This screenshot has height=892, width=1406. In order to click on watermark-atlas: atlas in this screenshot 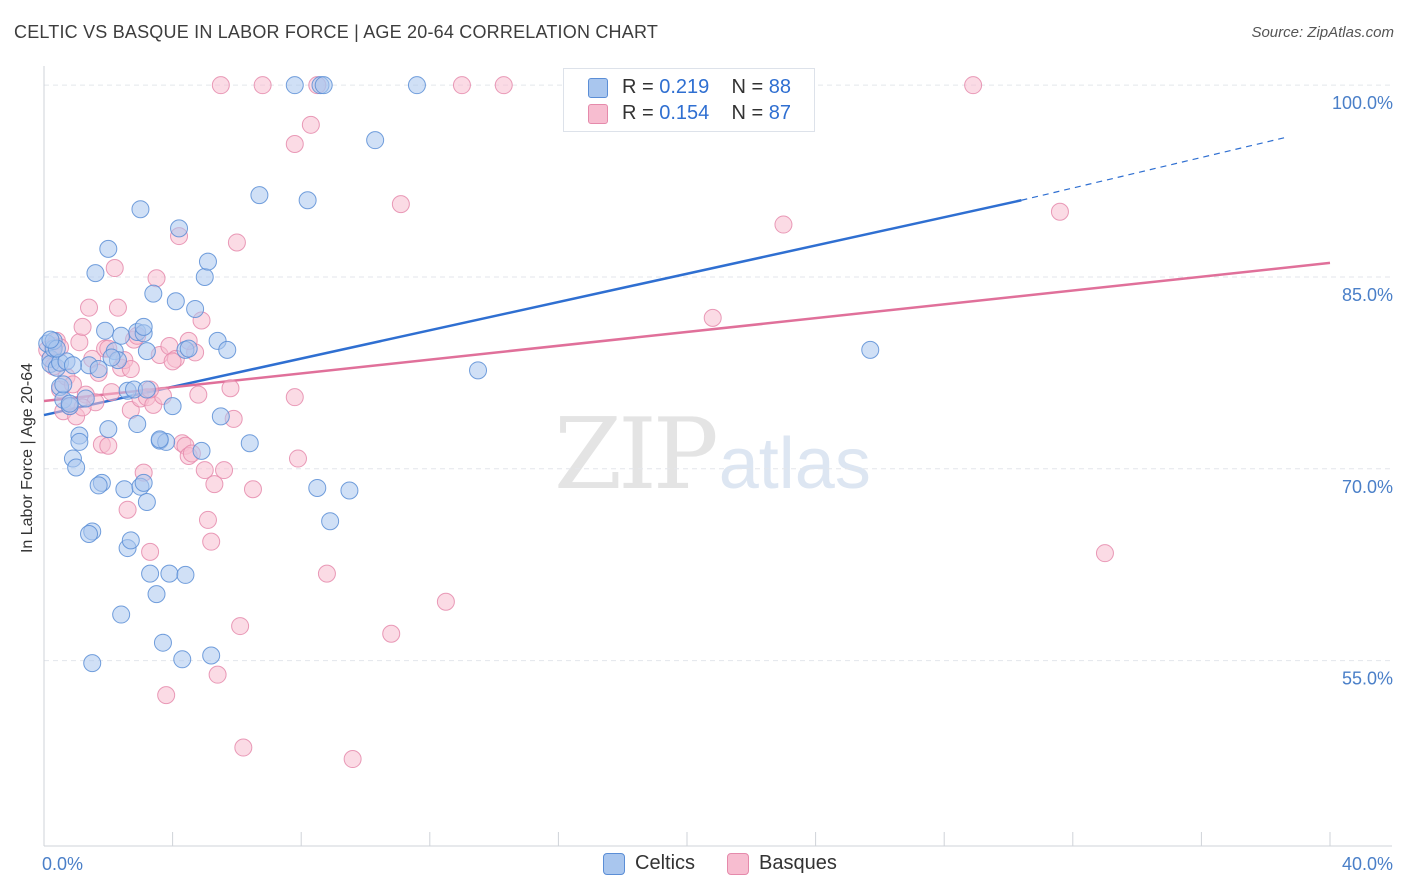, I will do `click(794, 464)`.